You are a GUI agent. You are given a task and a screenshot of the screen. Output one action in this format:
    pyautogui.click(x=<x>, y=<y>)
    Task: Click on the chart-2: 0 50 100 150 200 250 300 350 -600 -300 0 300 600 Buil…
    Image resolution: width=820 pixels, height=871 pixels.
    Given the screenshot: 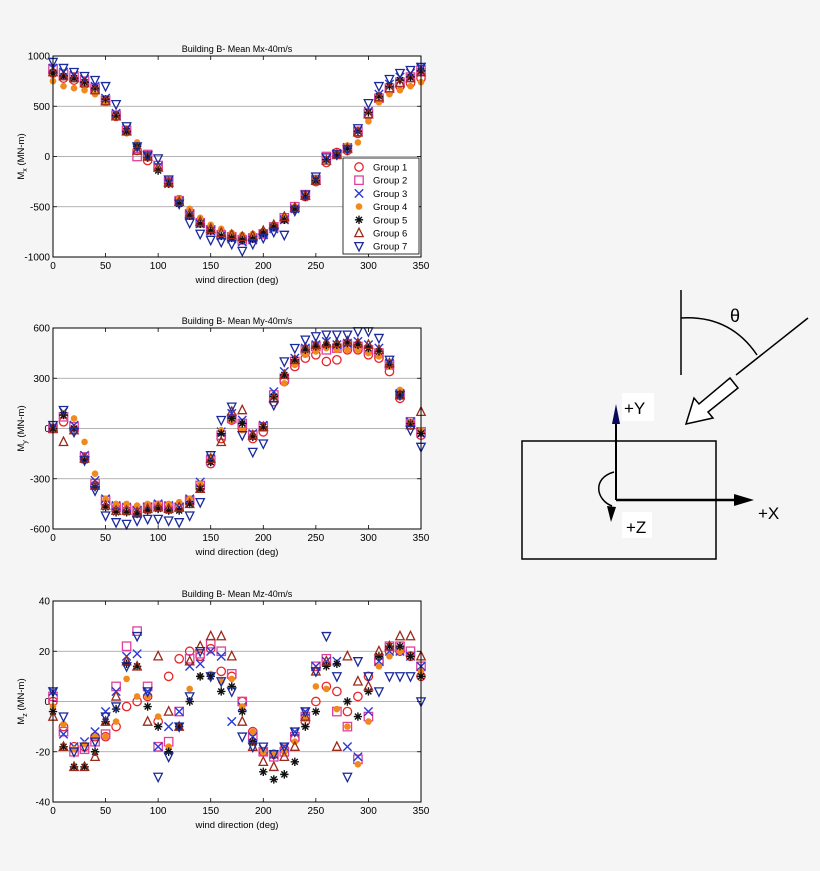 What is the action you would take?
    pyautogui.click(x=223, y=437)
    